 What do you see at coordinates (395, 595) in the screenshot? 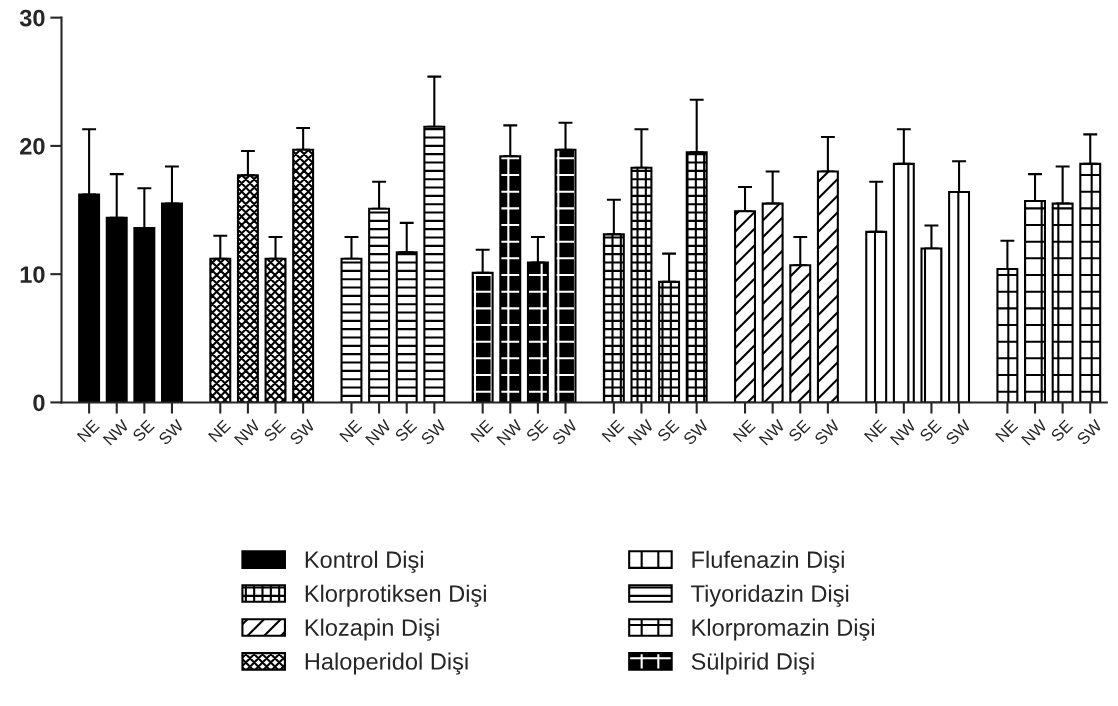
I see `legend-label: Klorprotiksen Dişi` at bounding box center [395, 595].